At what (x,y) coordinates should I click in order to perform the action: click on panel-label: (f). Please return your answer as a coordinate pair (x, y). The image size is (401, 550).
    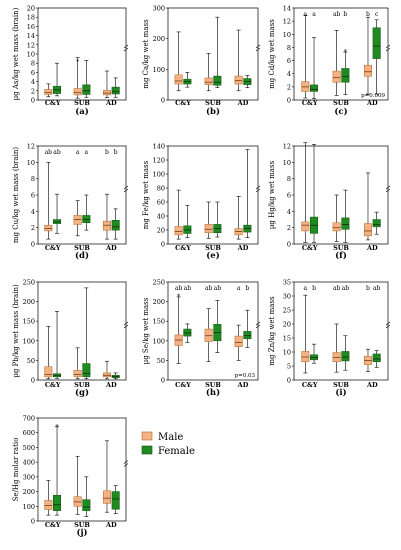
    Looking at the image, I should click on (341, 255).